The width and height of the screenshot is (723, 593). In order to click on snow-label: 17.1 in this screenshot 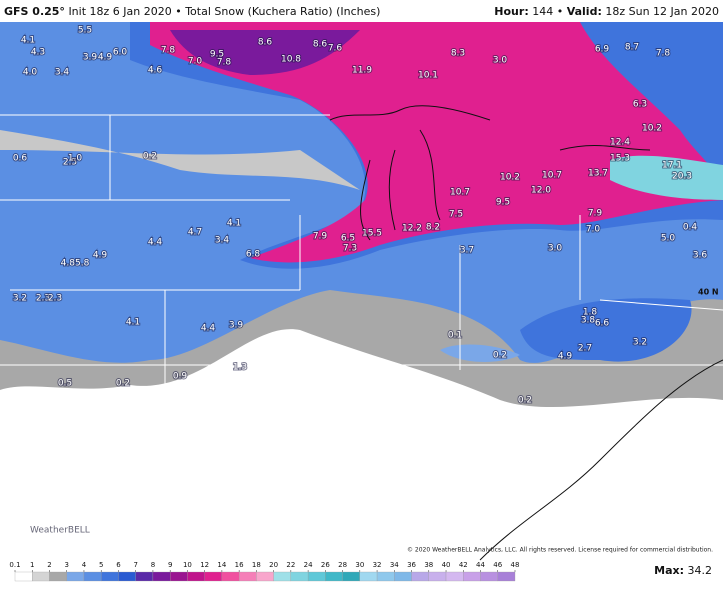, I will do `click(672, 166)`.